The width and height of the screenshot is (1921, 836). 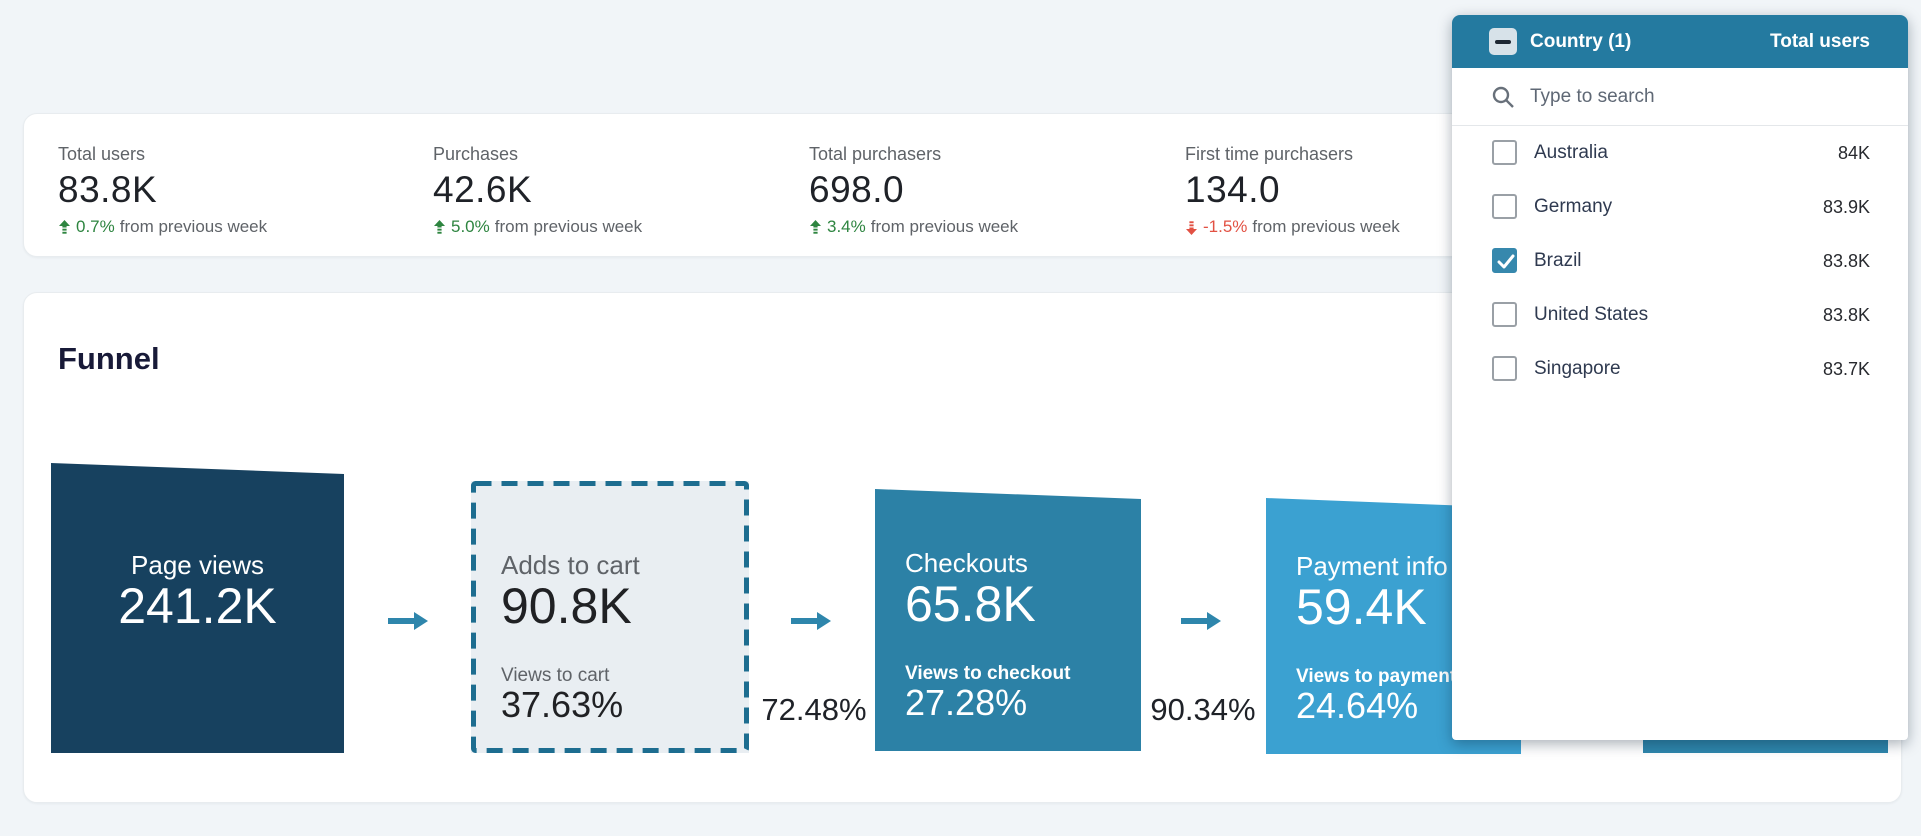 I want to click on step-rate: 37.63%, so click(x=562, y=704).